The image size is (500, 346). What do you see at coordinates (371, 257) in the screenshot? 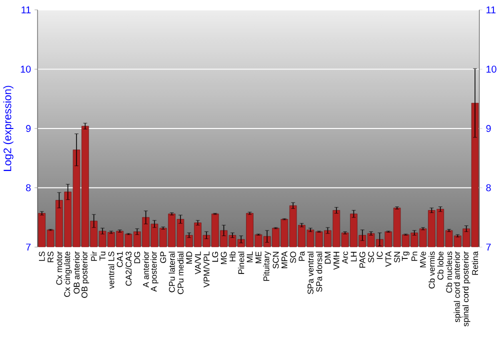
I see `x-tick-label: SC` at bounding box center [371, 257].